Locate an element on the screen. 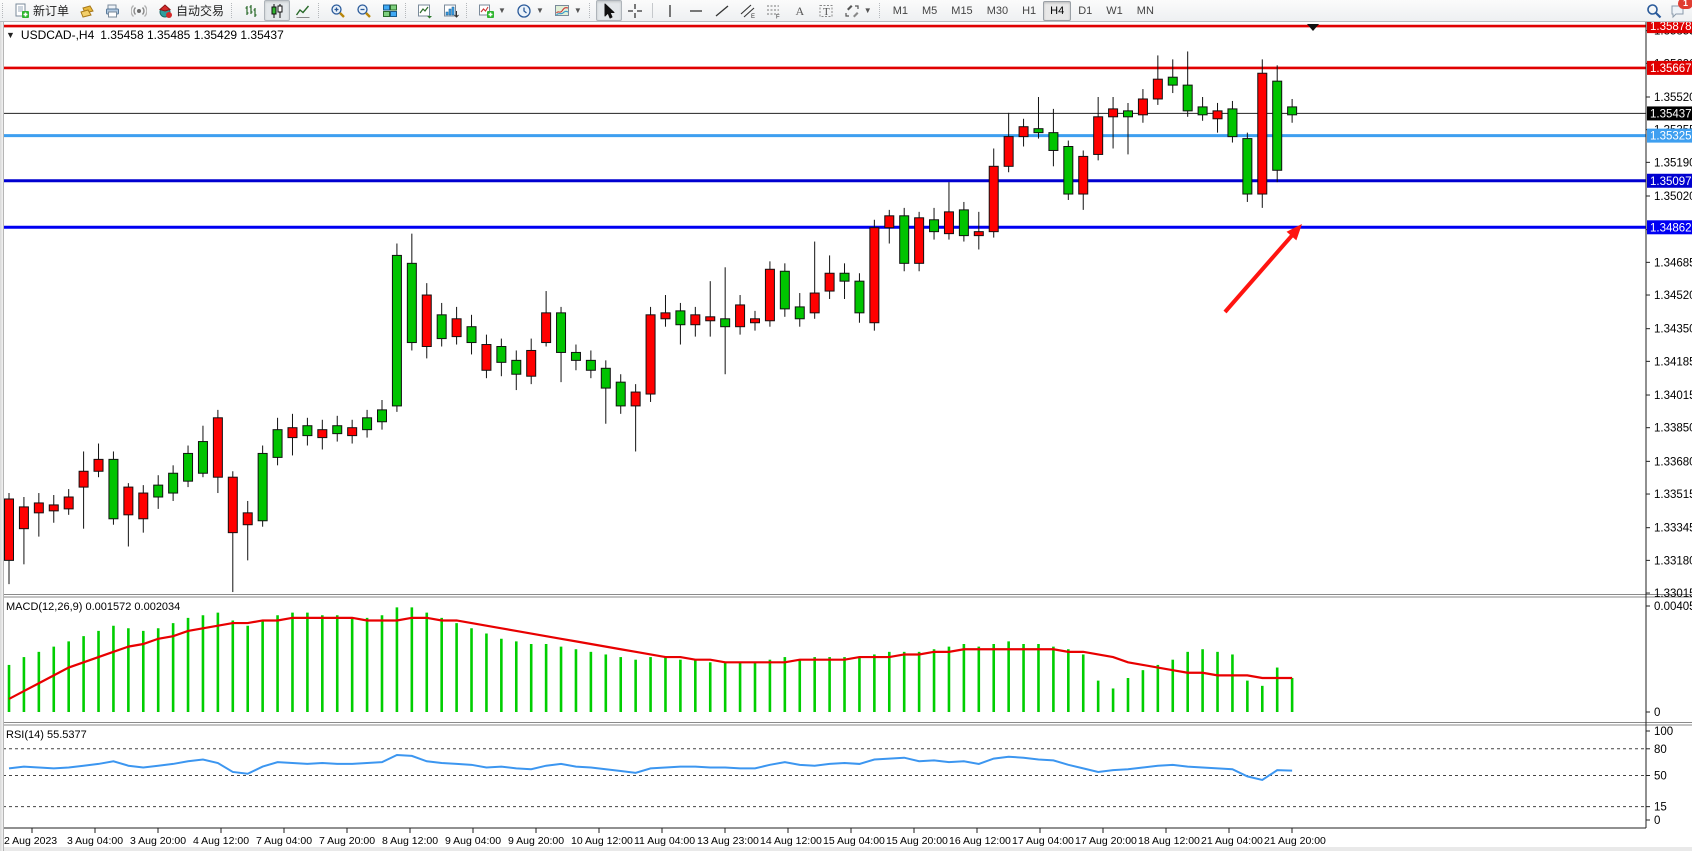  timeframe-h4-button: H4 is located at coordinates (1057, 10).